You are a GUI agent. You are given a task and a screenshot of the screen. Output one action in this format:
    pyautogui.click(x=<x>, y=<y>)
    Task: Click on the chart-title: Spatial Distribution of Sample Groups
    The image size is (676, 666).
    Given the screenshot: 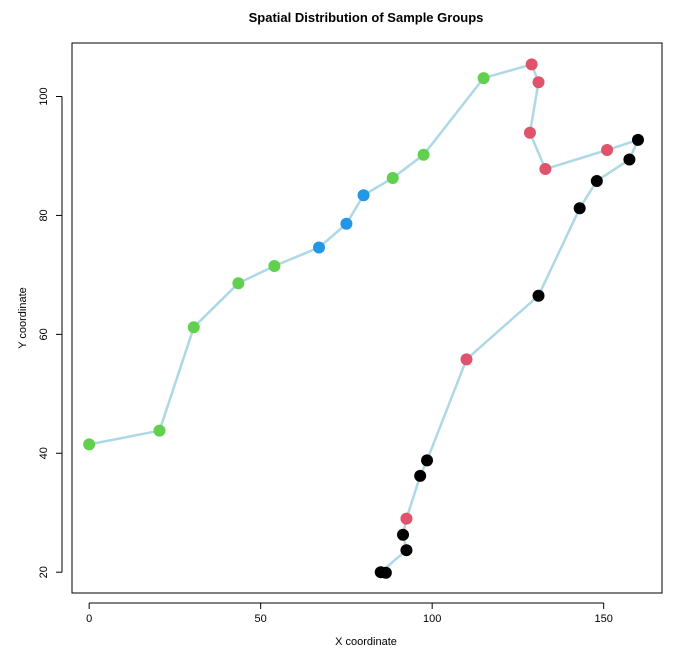 What is the action you would take?
    pyautogui.click(x=366, y=17)
    